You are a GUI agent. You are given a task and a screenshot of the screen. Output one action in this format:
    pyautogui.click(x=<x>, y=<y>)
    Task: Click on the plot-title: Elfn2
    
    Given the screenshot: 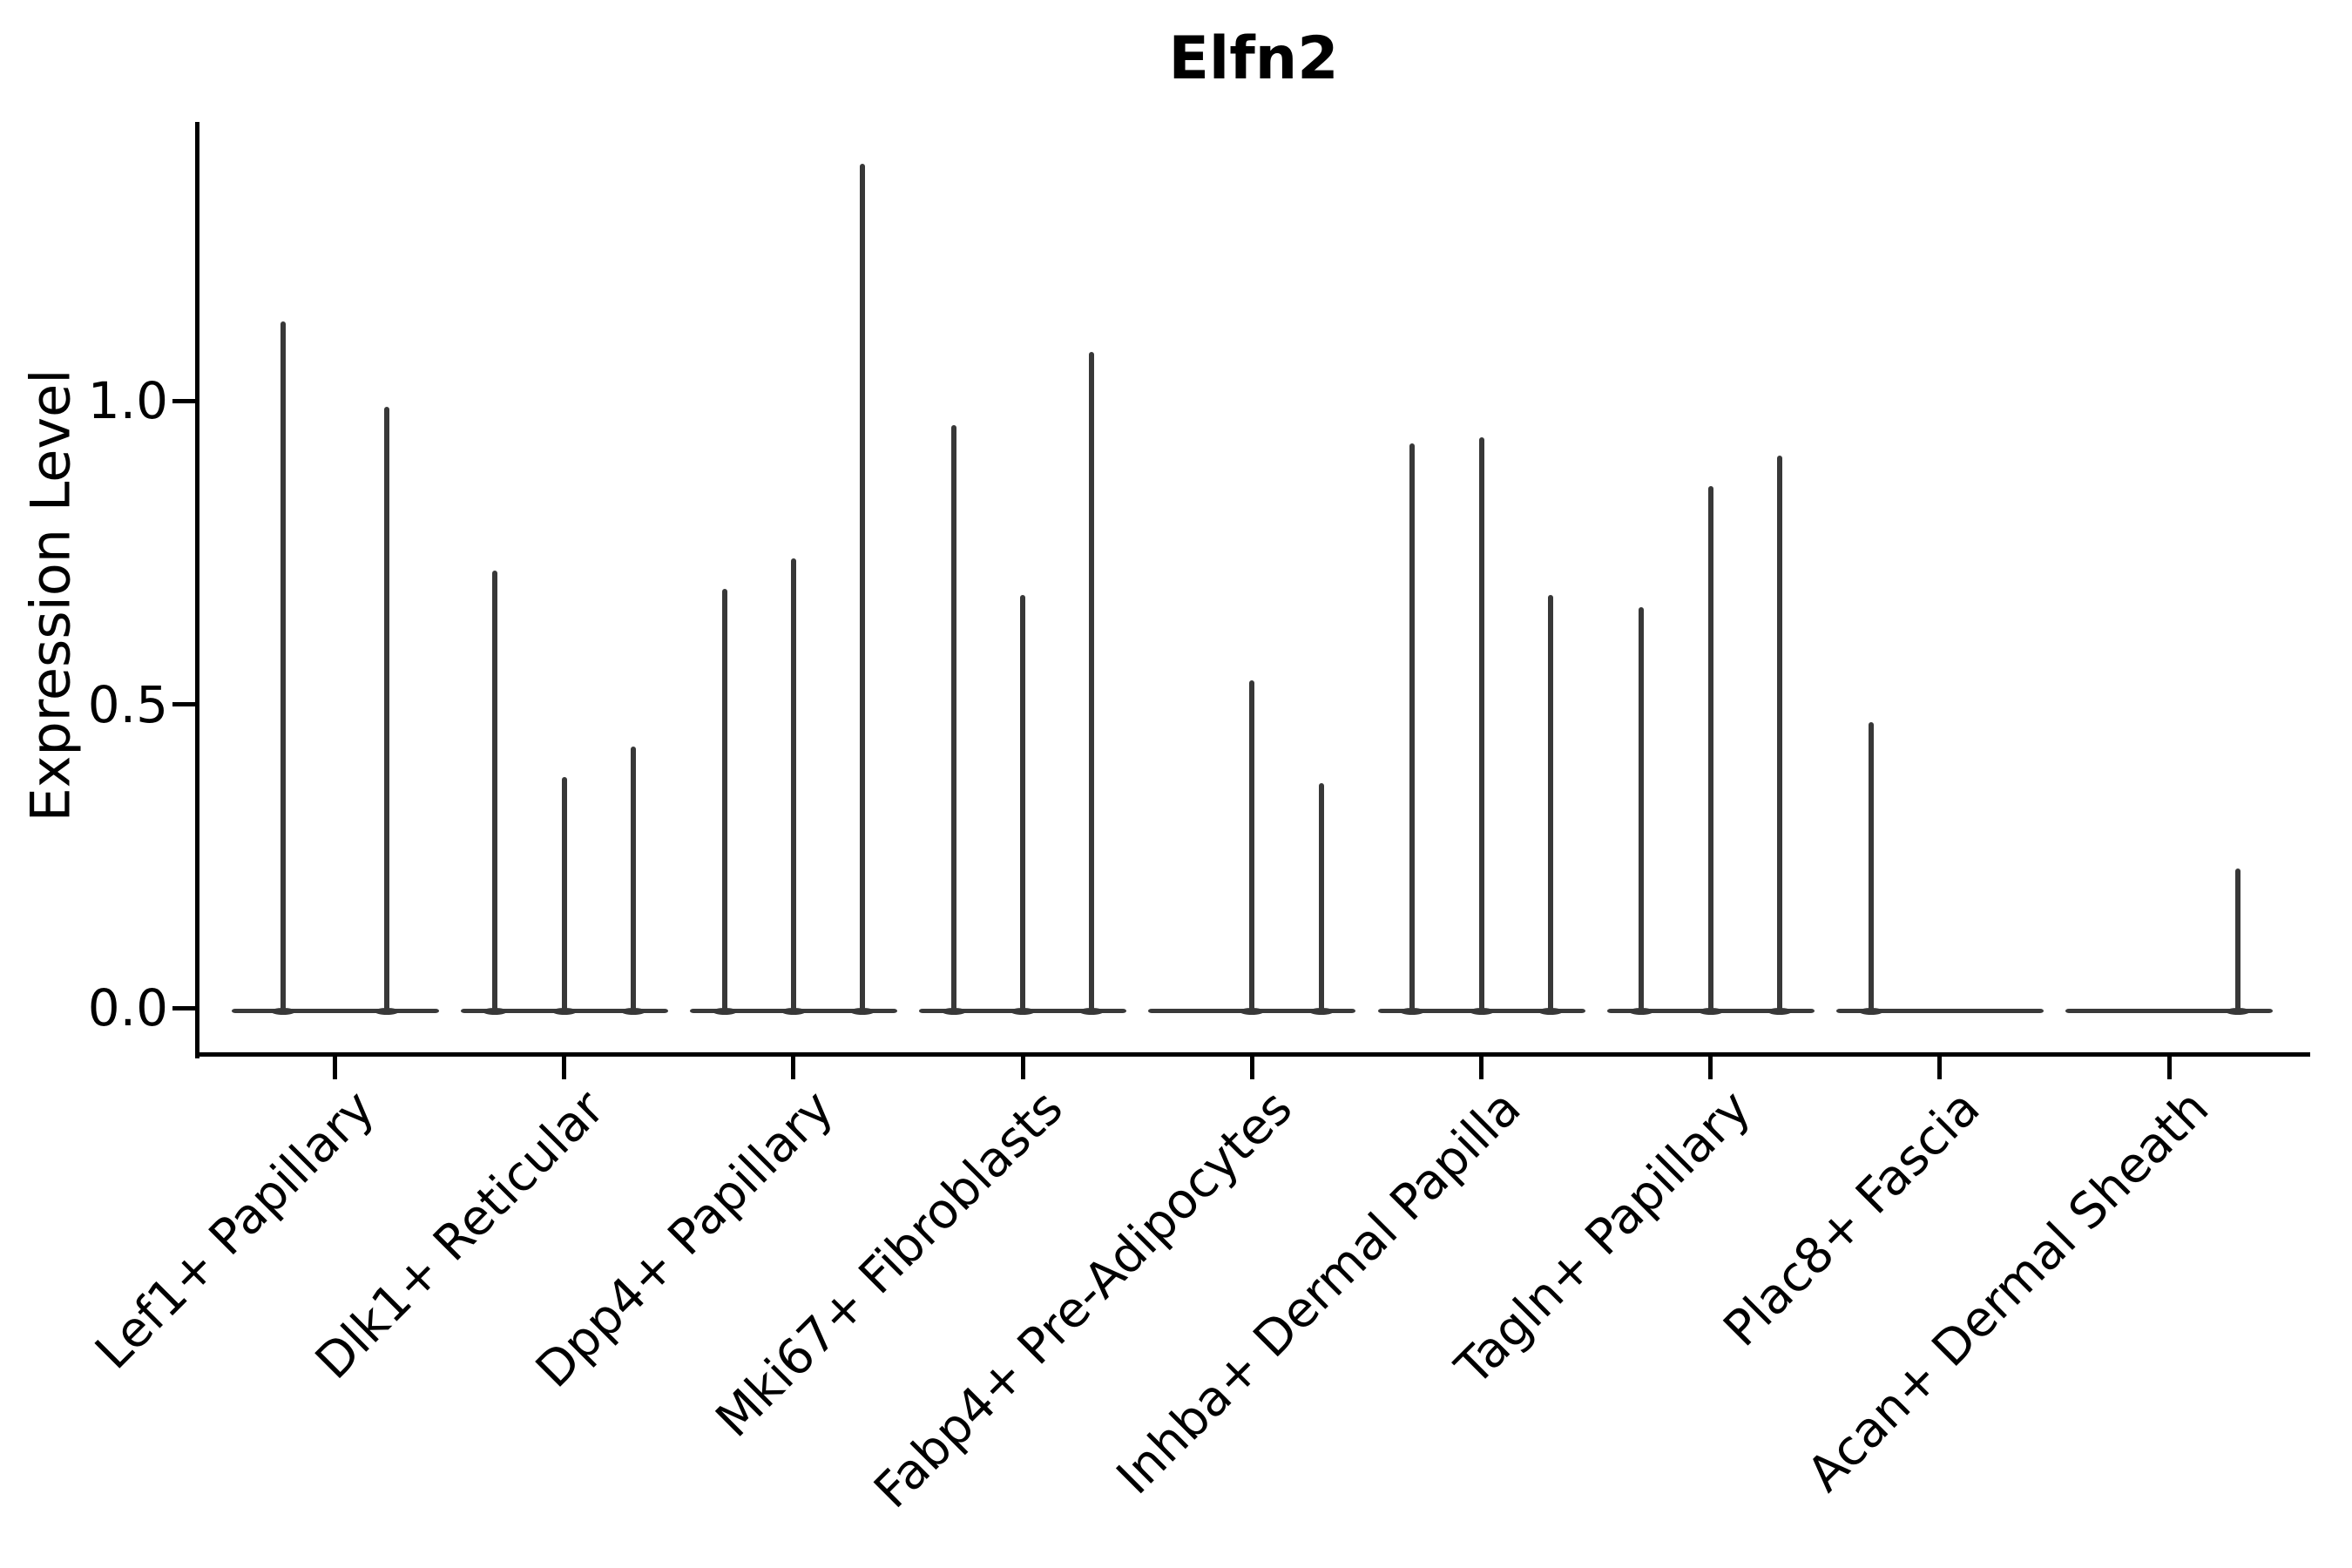 What is the action you would take?
    pyautogui.click(x=1253, y=58)
    